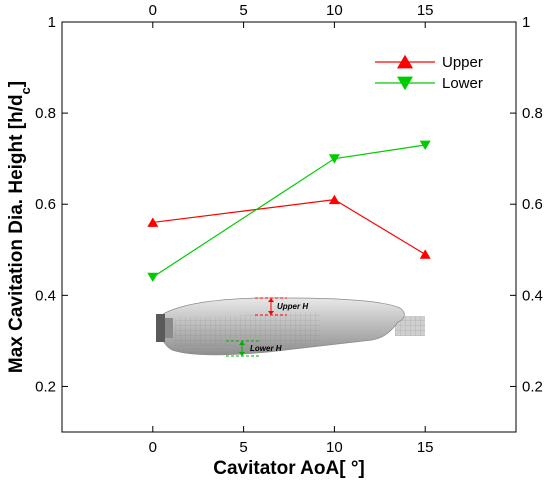 The height and width of the screenshot is (487, 550). I want to click on x-tick-label-bottom: 5, so click(243, 447).